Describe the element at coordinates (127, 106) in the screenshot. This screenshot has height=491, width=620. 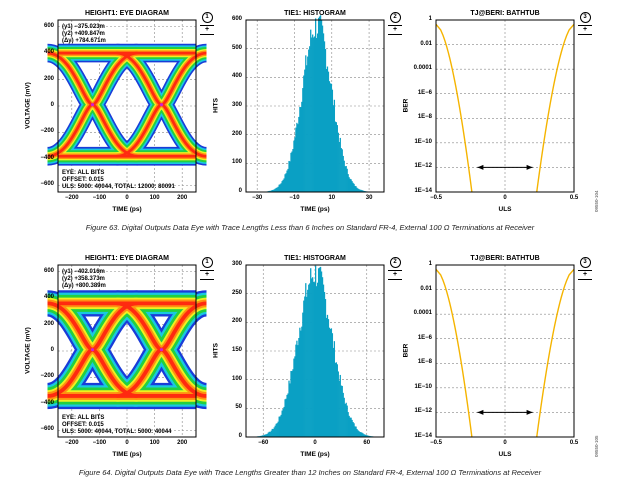
I see `plot-frame` at that location.